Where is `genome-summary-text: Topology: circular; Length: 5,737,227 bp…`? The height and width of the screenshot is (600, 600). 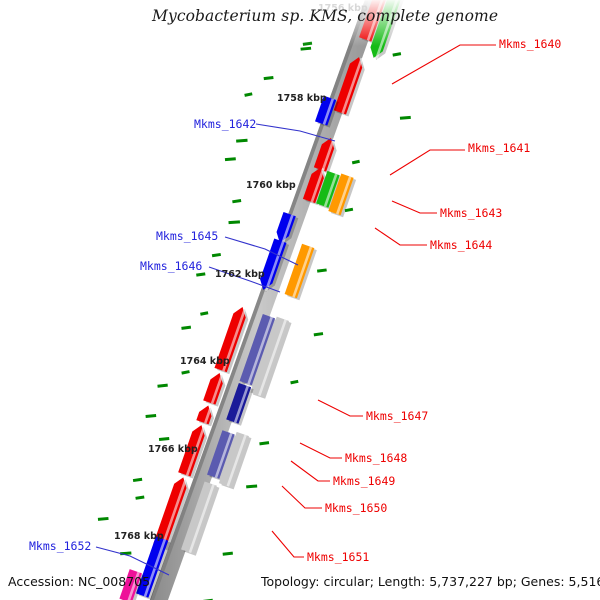 genome-summary-text: Topology: circular; Length: 5,737,227 bp… is located at coordinates (430, 581).